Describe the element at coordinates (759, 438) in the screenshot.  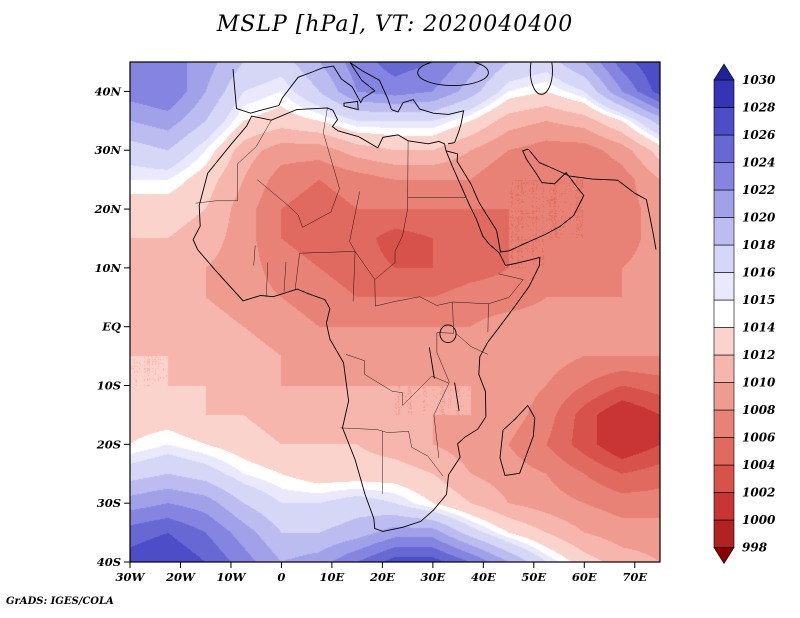
I see `colorbar-label: 1006` at that location.